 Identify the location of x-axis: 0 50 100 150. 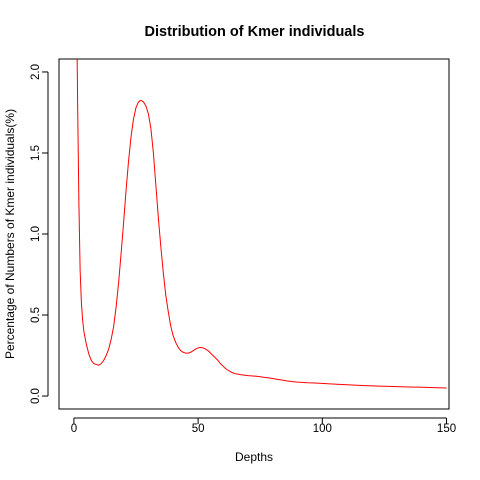
(263, 426).